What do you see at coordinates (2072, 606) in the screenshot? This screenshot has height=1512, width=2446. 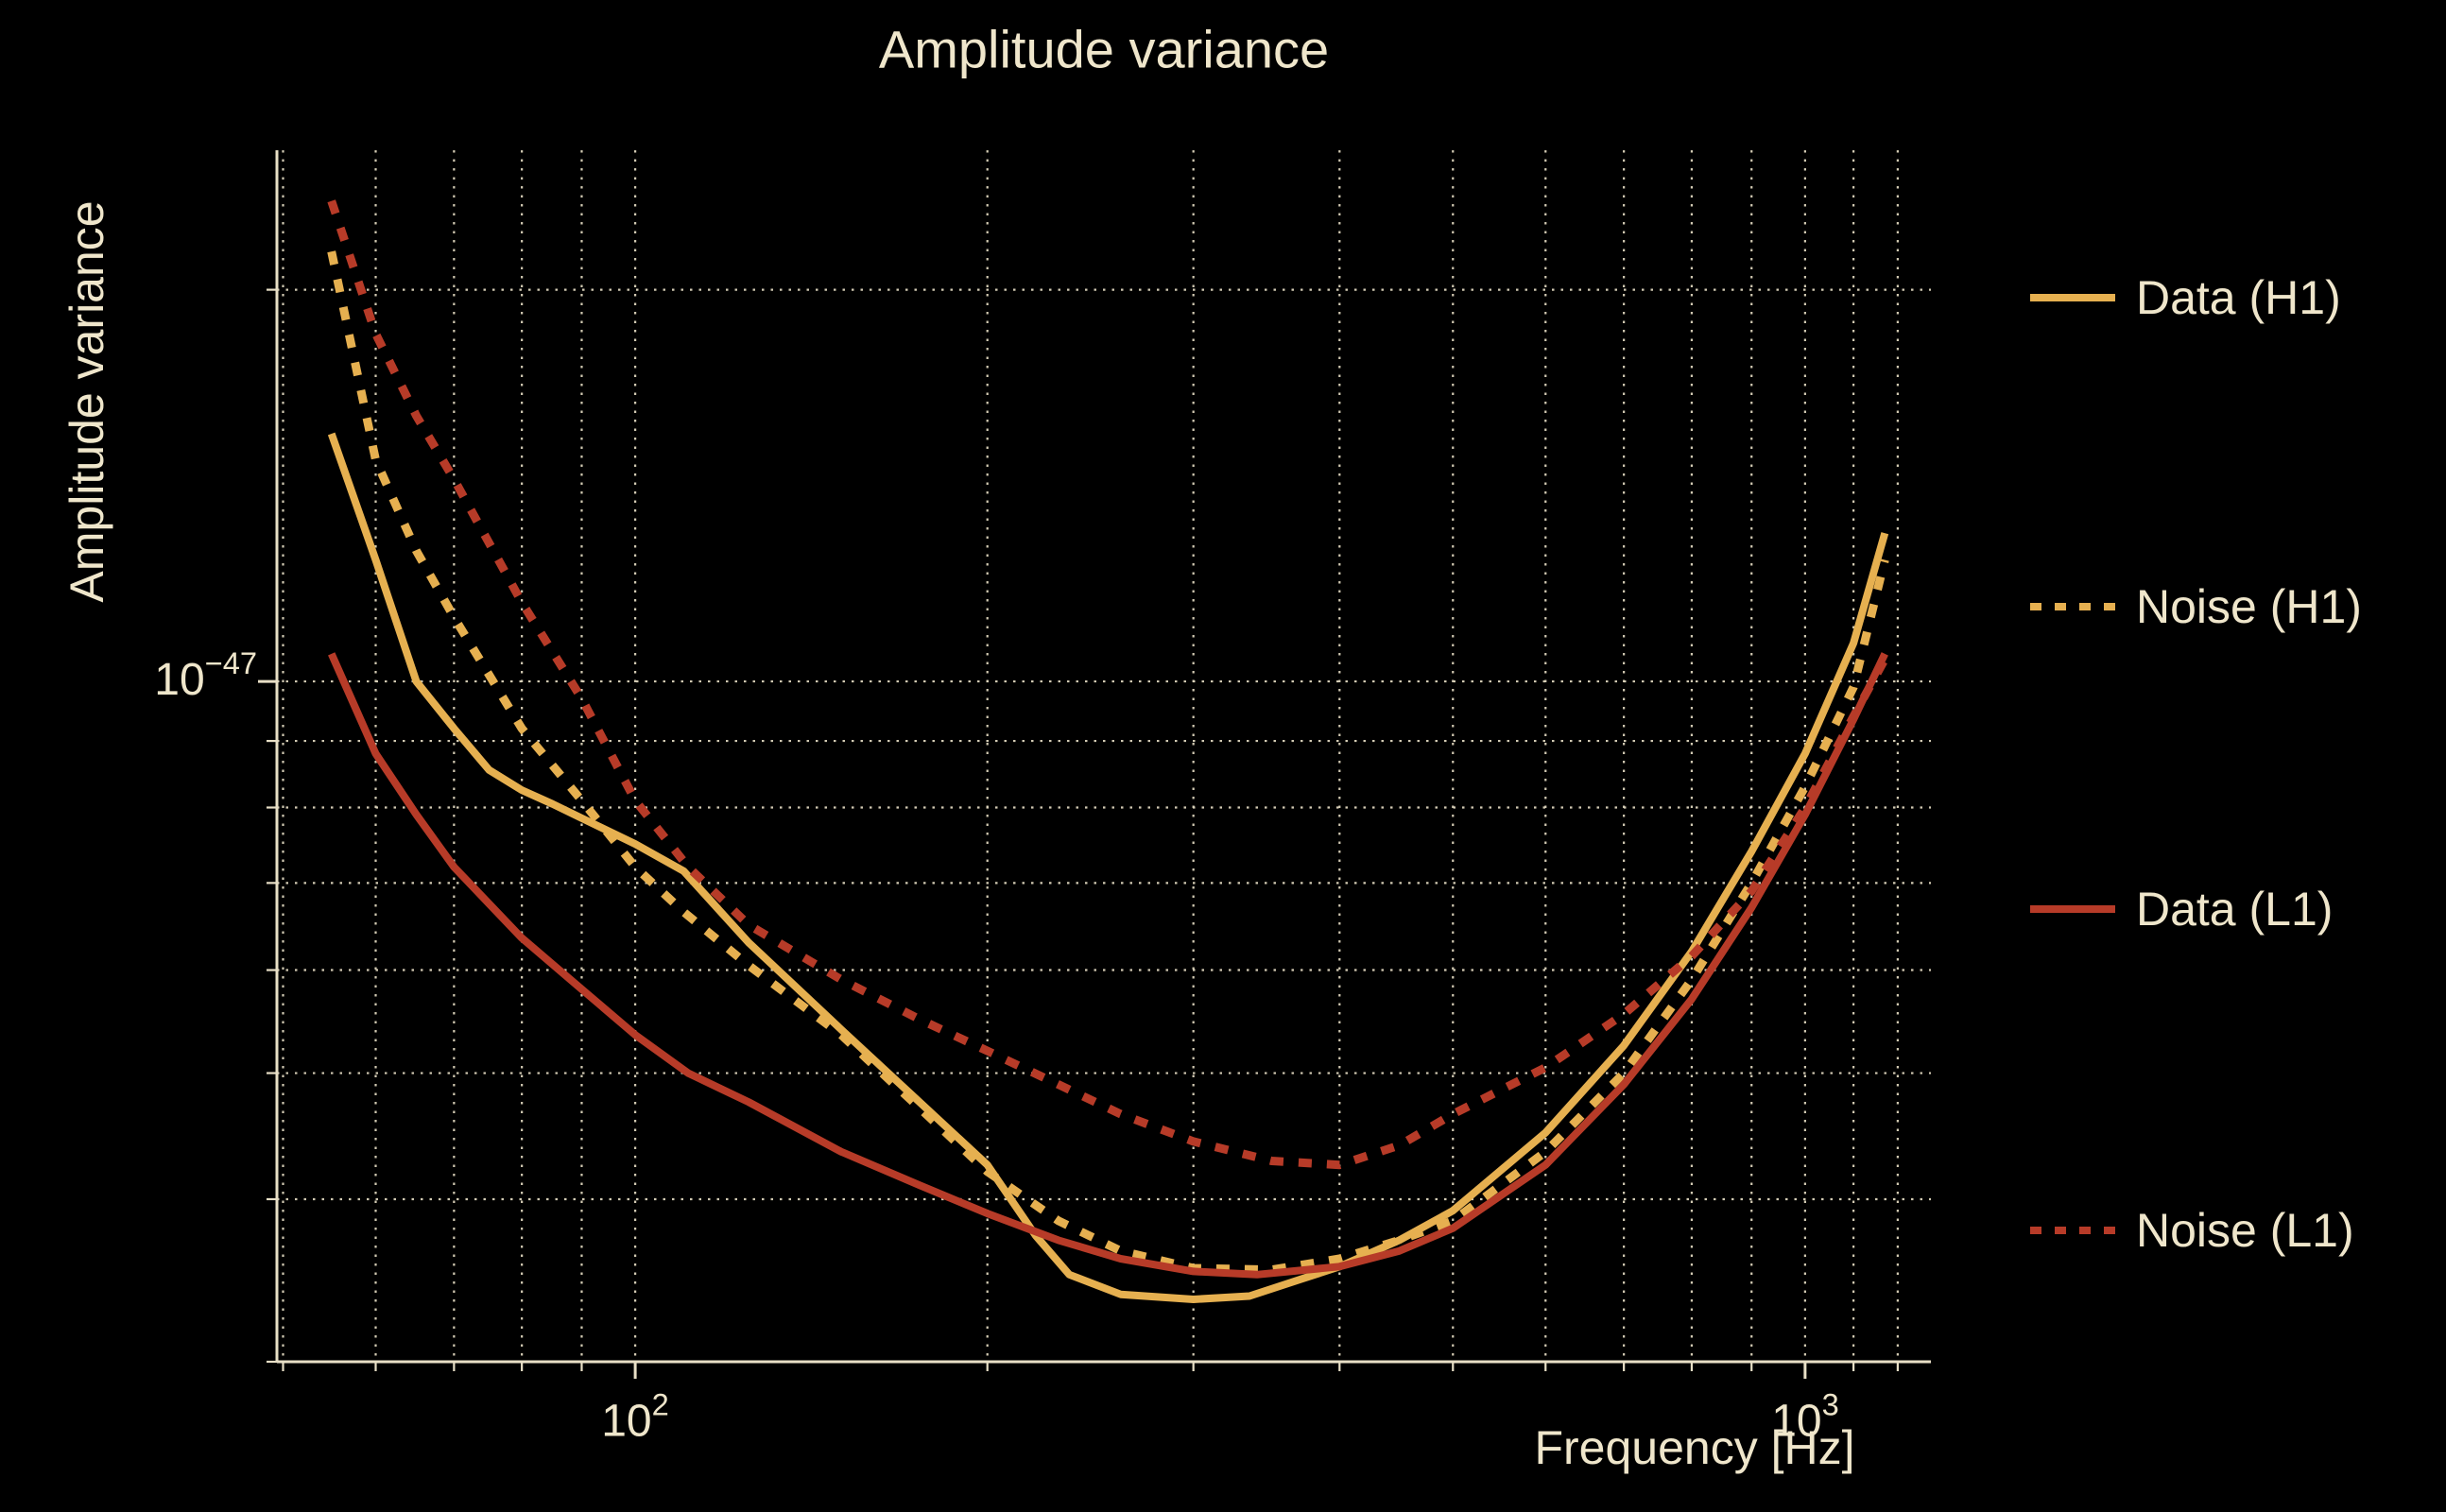 I see `legend-line-noise-h1` at bounding box center [2072, 606].